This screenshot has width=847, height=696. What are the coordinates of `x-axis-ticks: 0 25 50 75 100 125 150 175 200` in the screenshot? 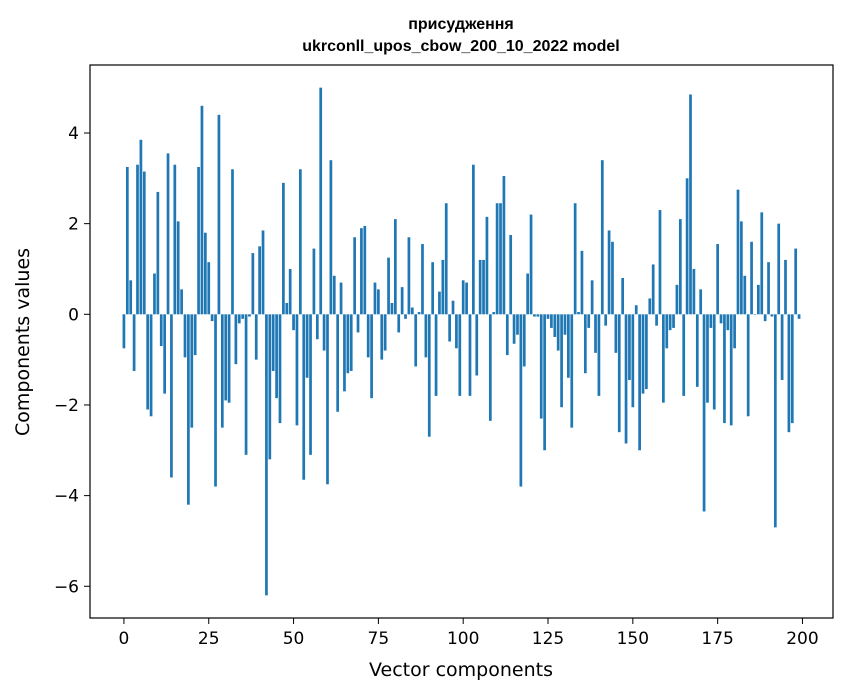 It's located at (469, 633).